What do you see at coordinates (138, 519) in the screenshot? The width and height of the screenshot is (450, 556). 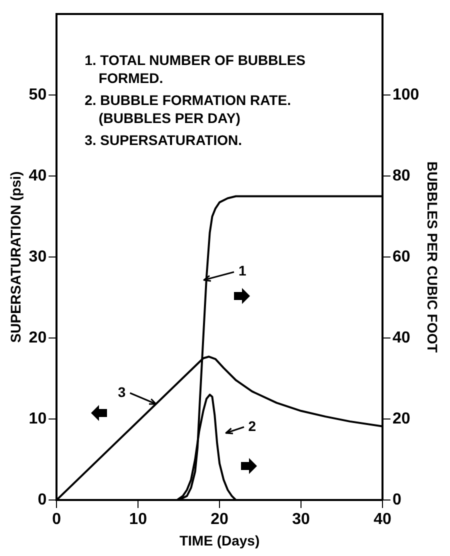 I see `x-tick-label: 10` at bounding box center [138, 519].